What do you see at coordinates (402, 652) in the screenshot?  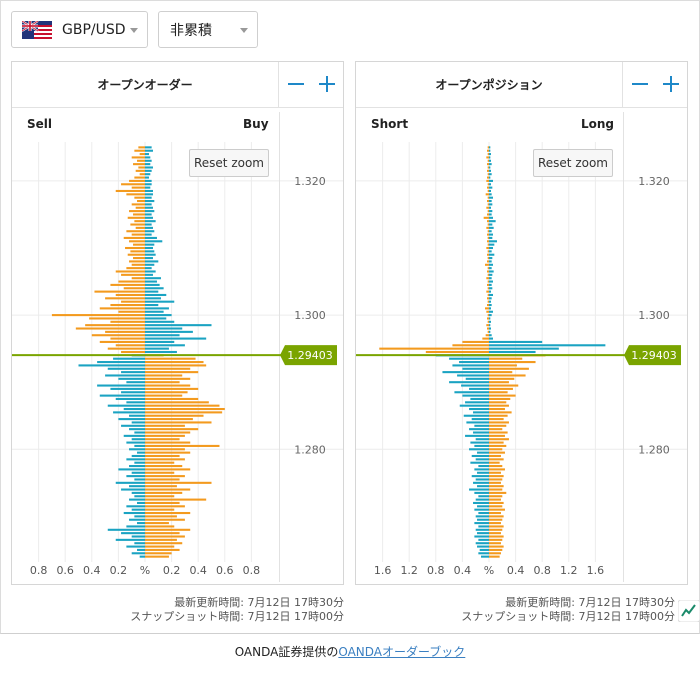 I see `orderbook-link: OANDAオーダーブック` at bounding box center [402, 652].